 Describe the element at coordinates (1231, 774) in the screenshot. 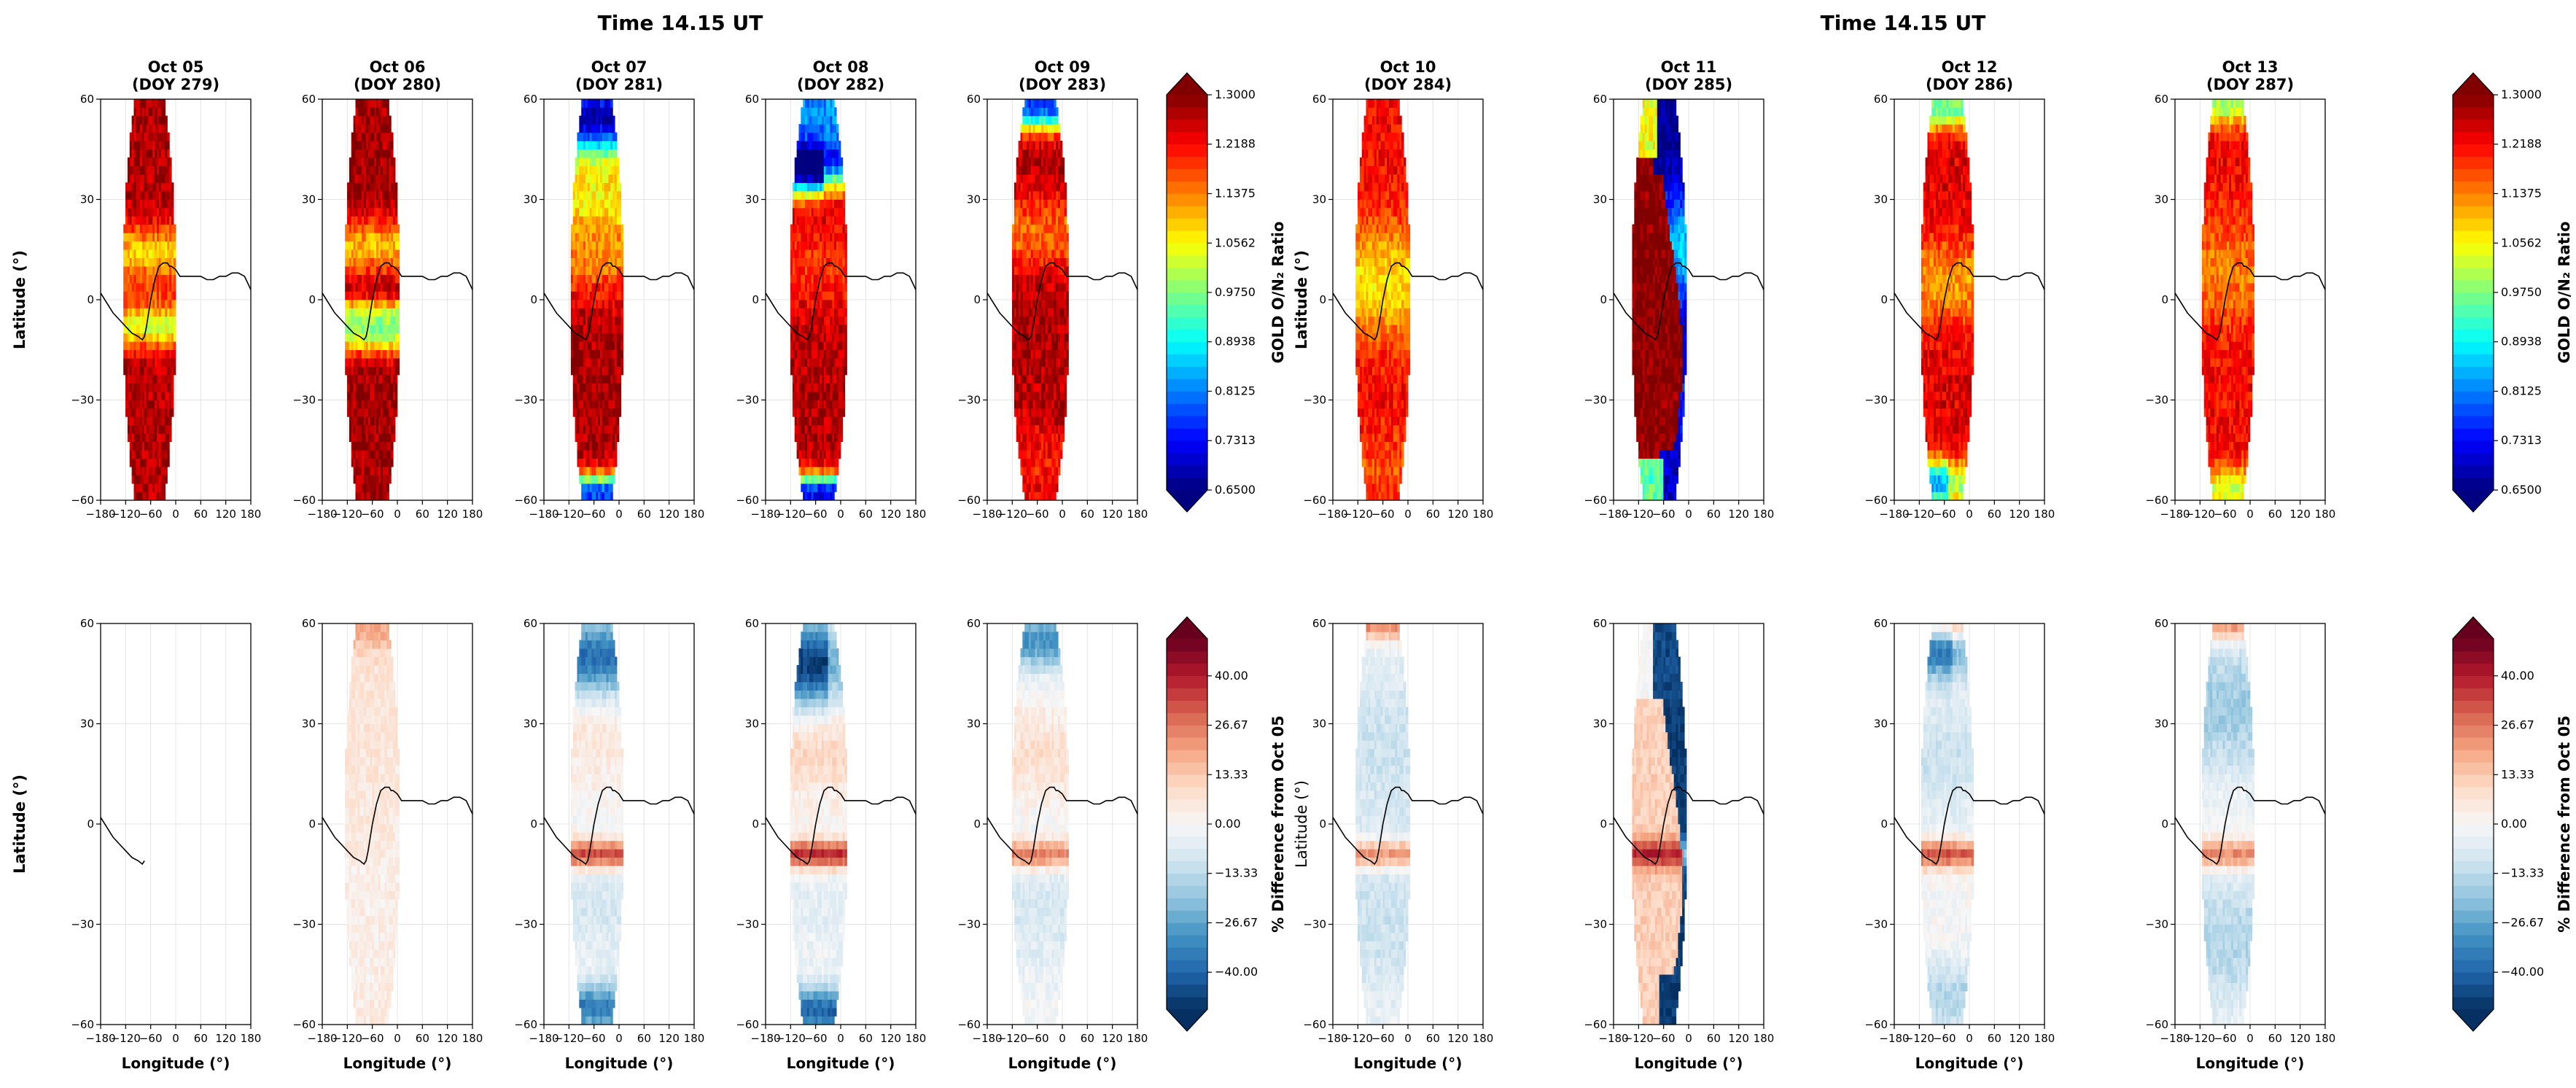

I see `colorbar-tick-label: 13.33` at that location.